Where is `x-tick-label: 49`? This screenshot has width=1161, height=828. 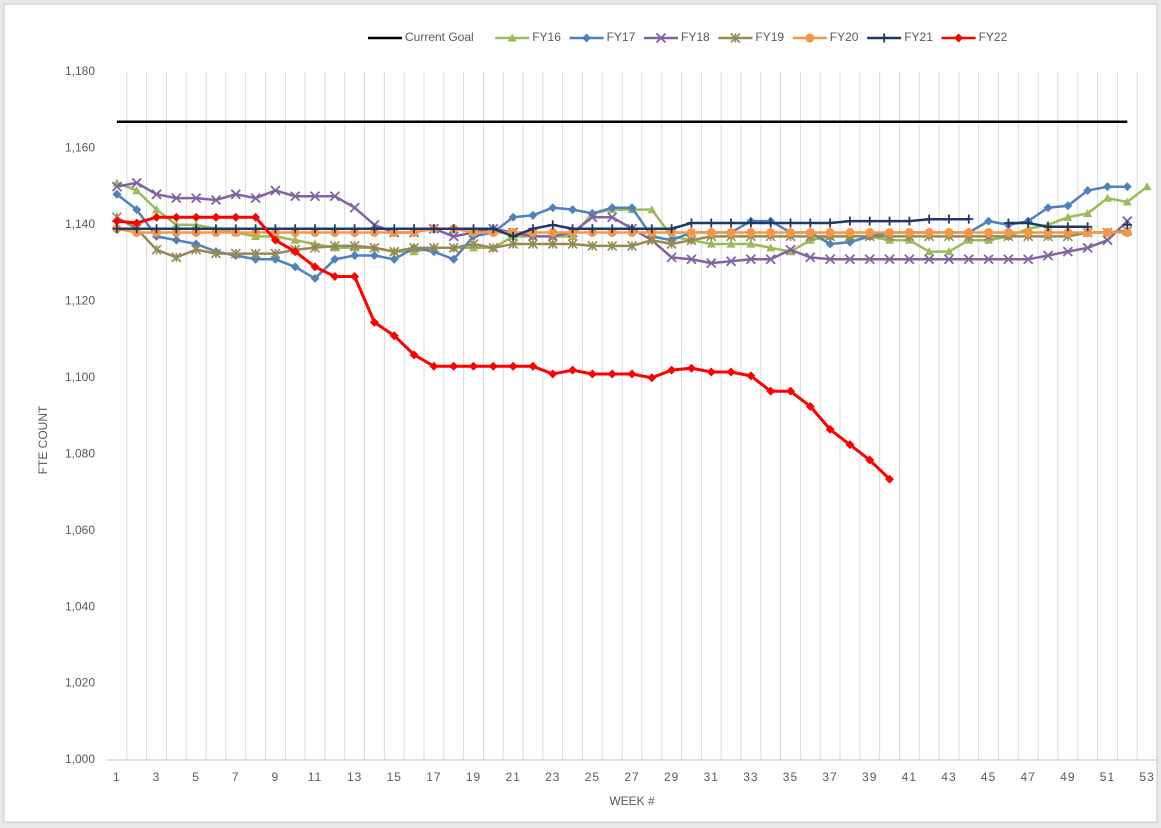 x-tick-label: 49 is located at coordinates (1067, 777).